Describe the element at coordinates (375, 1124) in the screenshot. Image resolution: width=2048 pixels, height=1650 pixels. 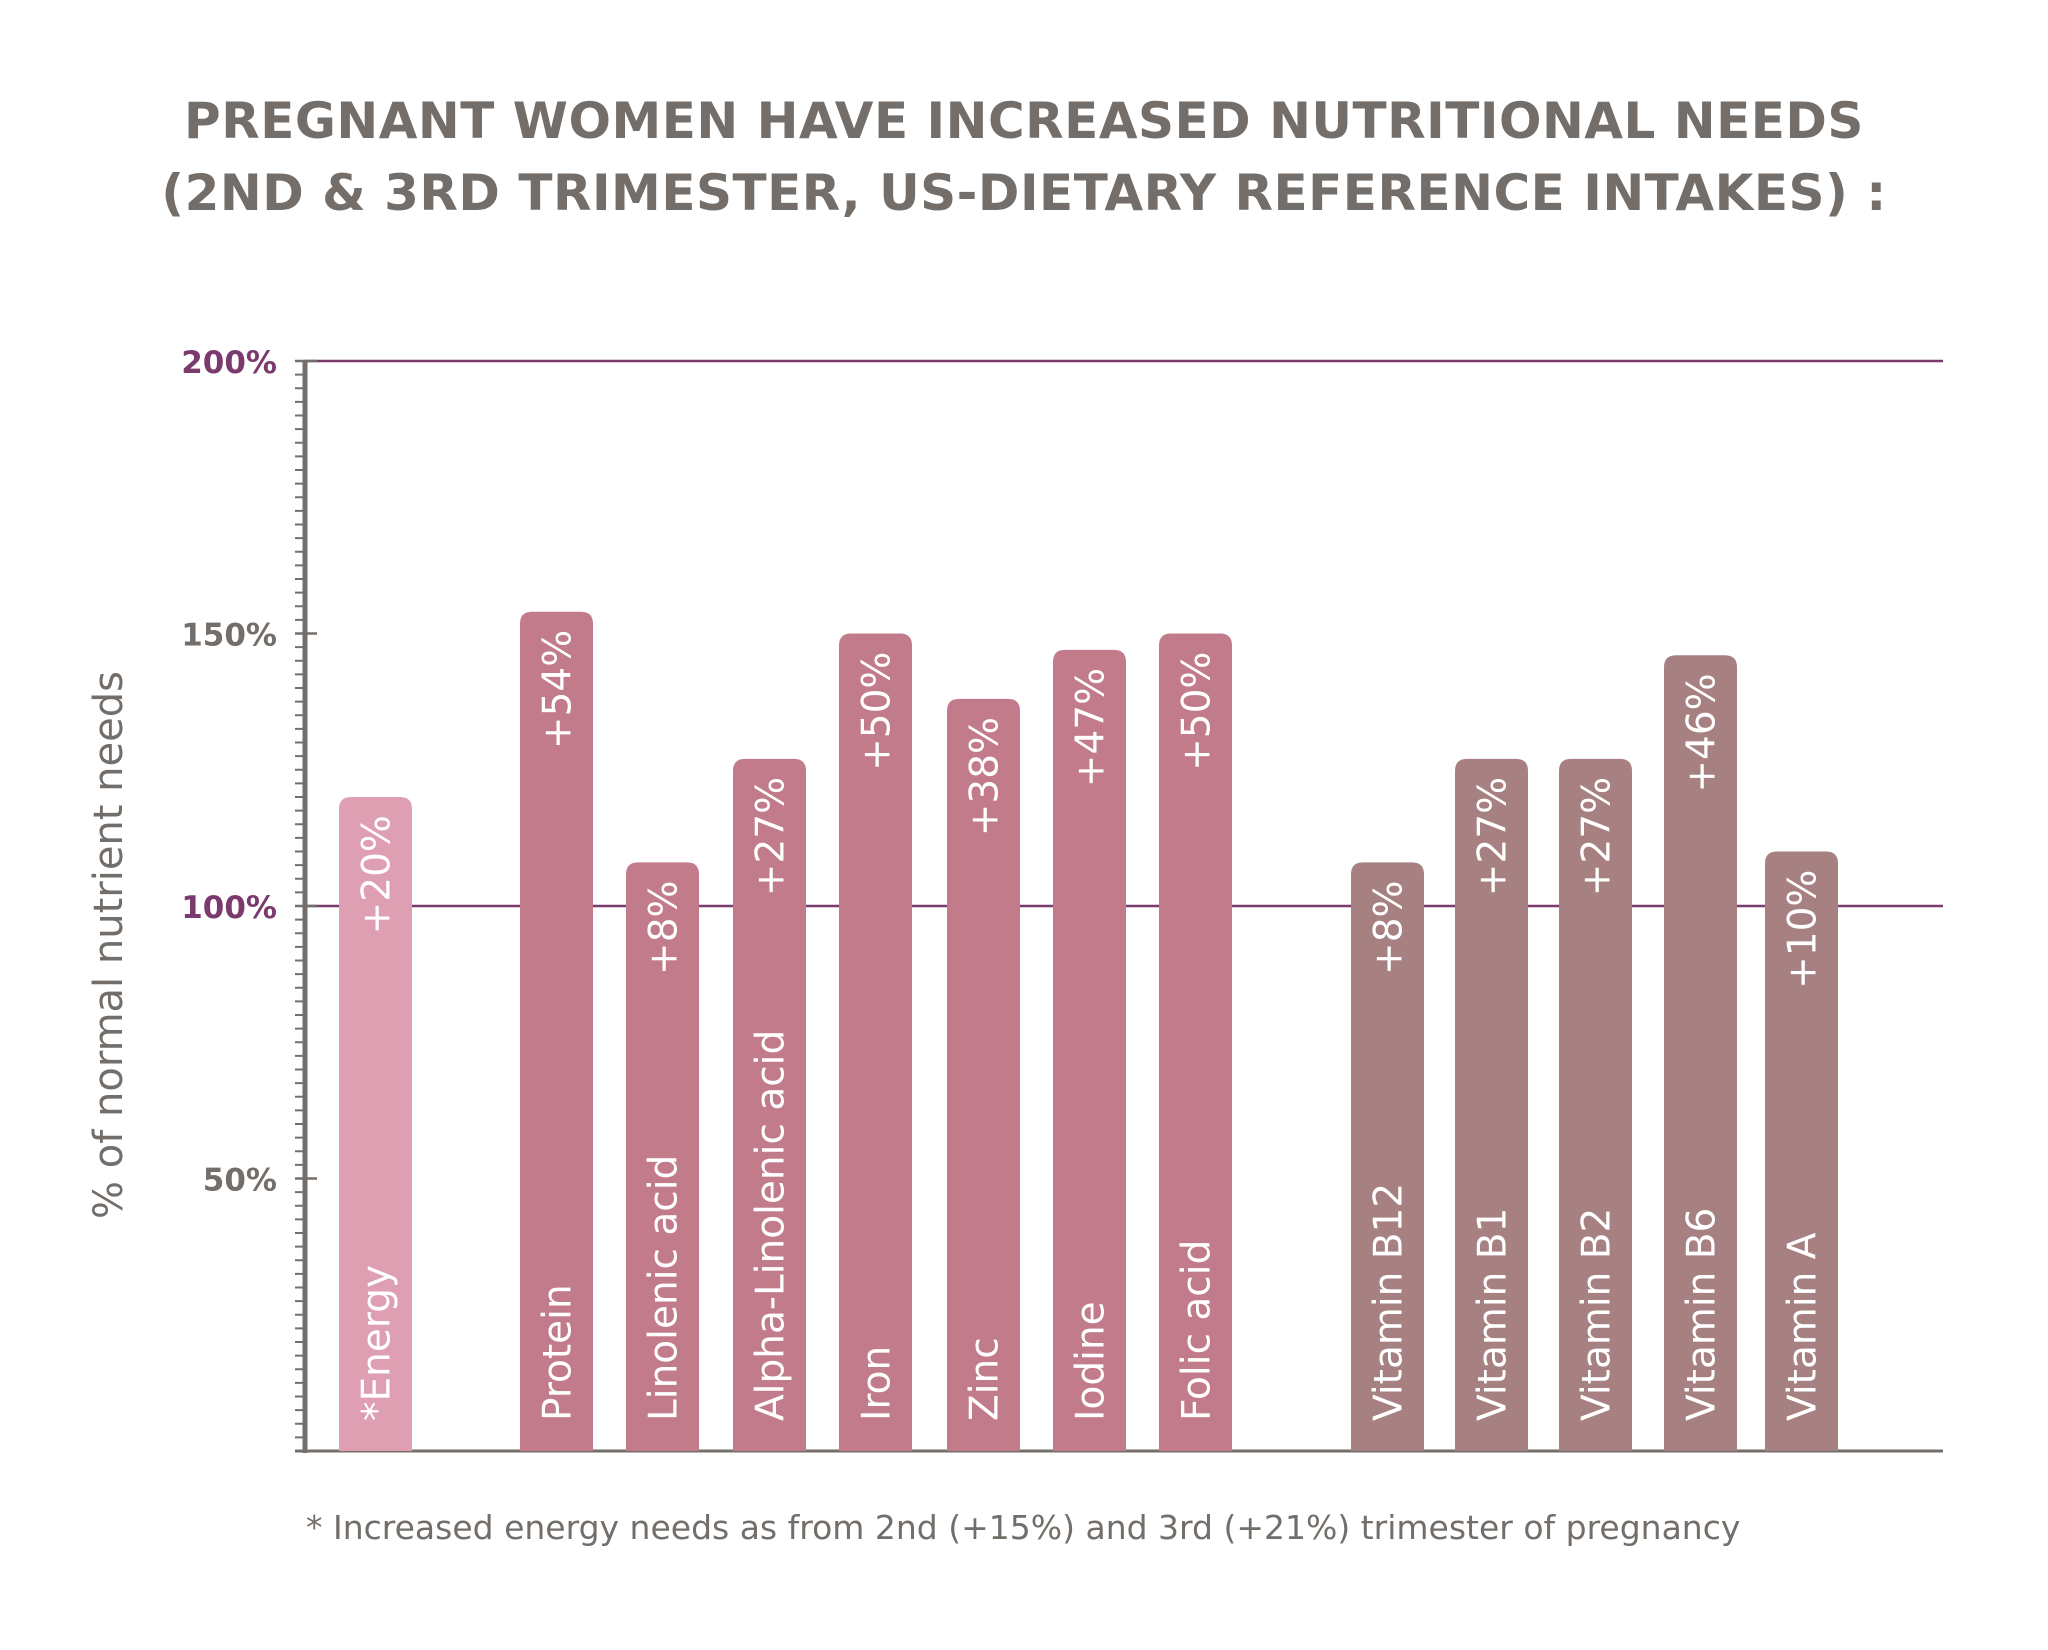
I see `bar--energy` at that location.